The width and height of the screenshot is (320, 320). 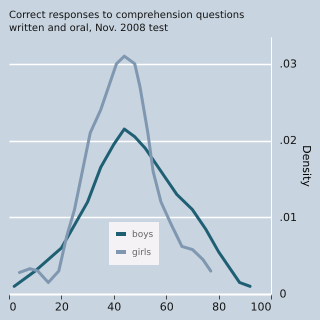 What do you see at coordinates (88, 28) in the screenshot?
I see `chart-subtitle: written and oral, Nov. 2008 test` at bounding box center [88, 28].